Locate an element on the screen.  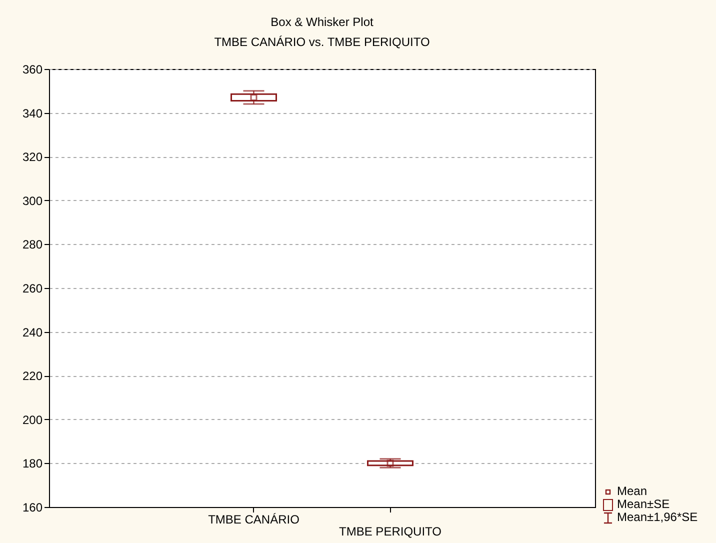
chart-subtitle: TMBE CANÁRIO vs. TMBE PERIQUITO is located at coordinates (322, 42).